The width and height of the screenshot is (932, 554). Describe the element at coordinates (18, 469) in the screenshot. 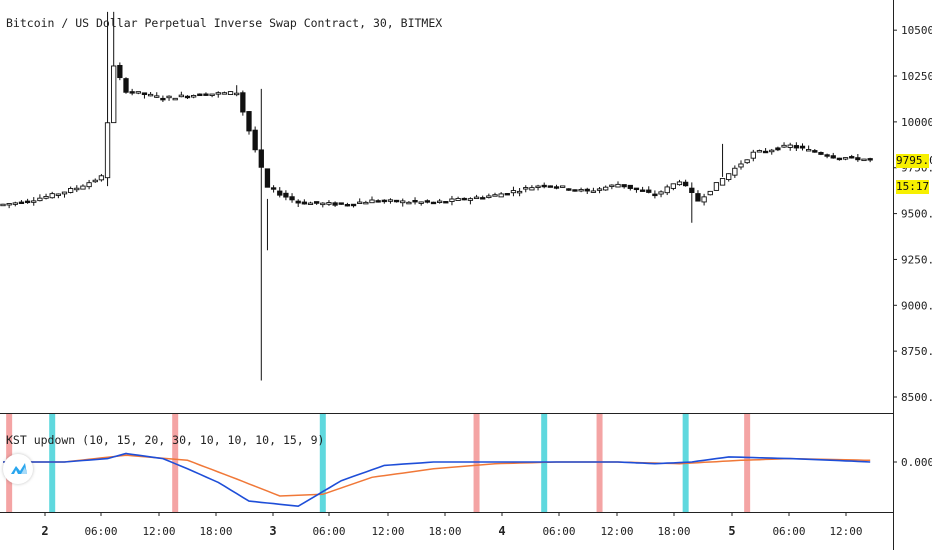

I see `tradingview-logo-icon` at that location.